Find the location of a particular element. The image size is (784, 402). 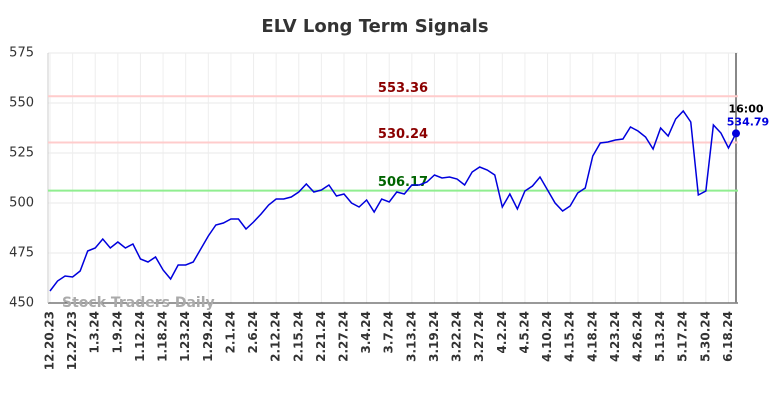

x-tick-label: 2.21.24 is located at coordinates (321, 336).